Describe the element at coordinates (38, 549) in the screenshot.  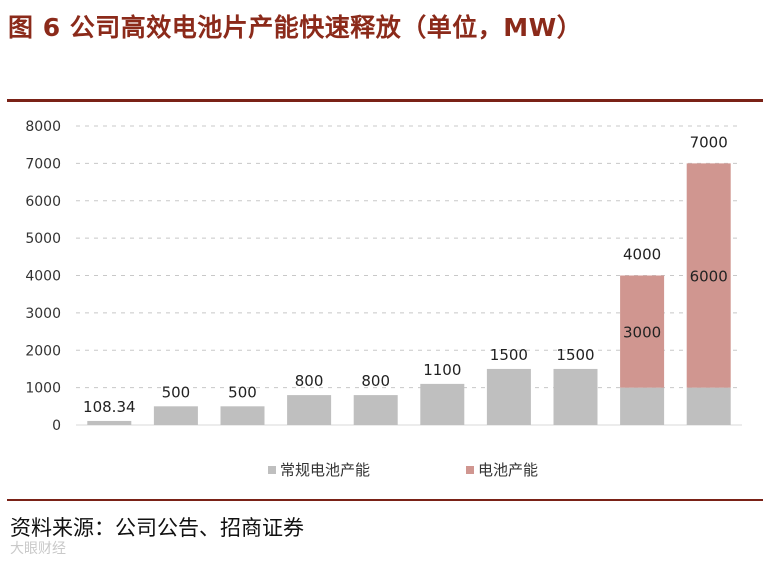
I see `watermark: 大眼财经` at that location.